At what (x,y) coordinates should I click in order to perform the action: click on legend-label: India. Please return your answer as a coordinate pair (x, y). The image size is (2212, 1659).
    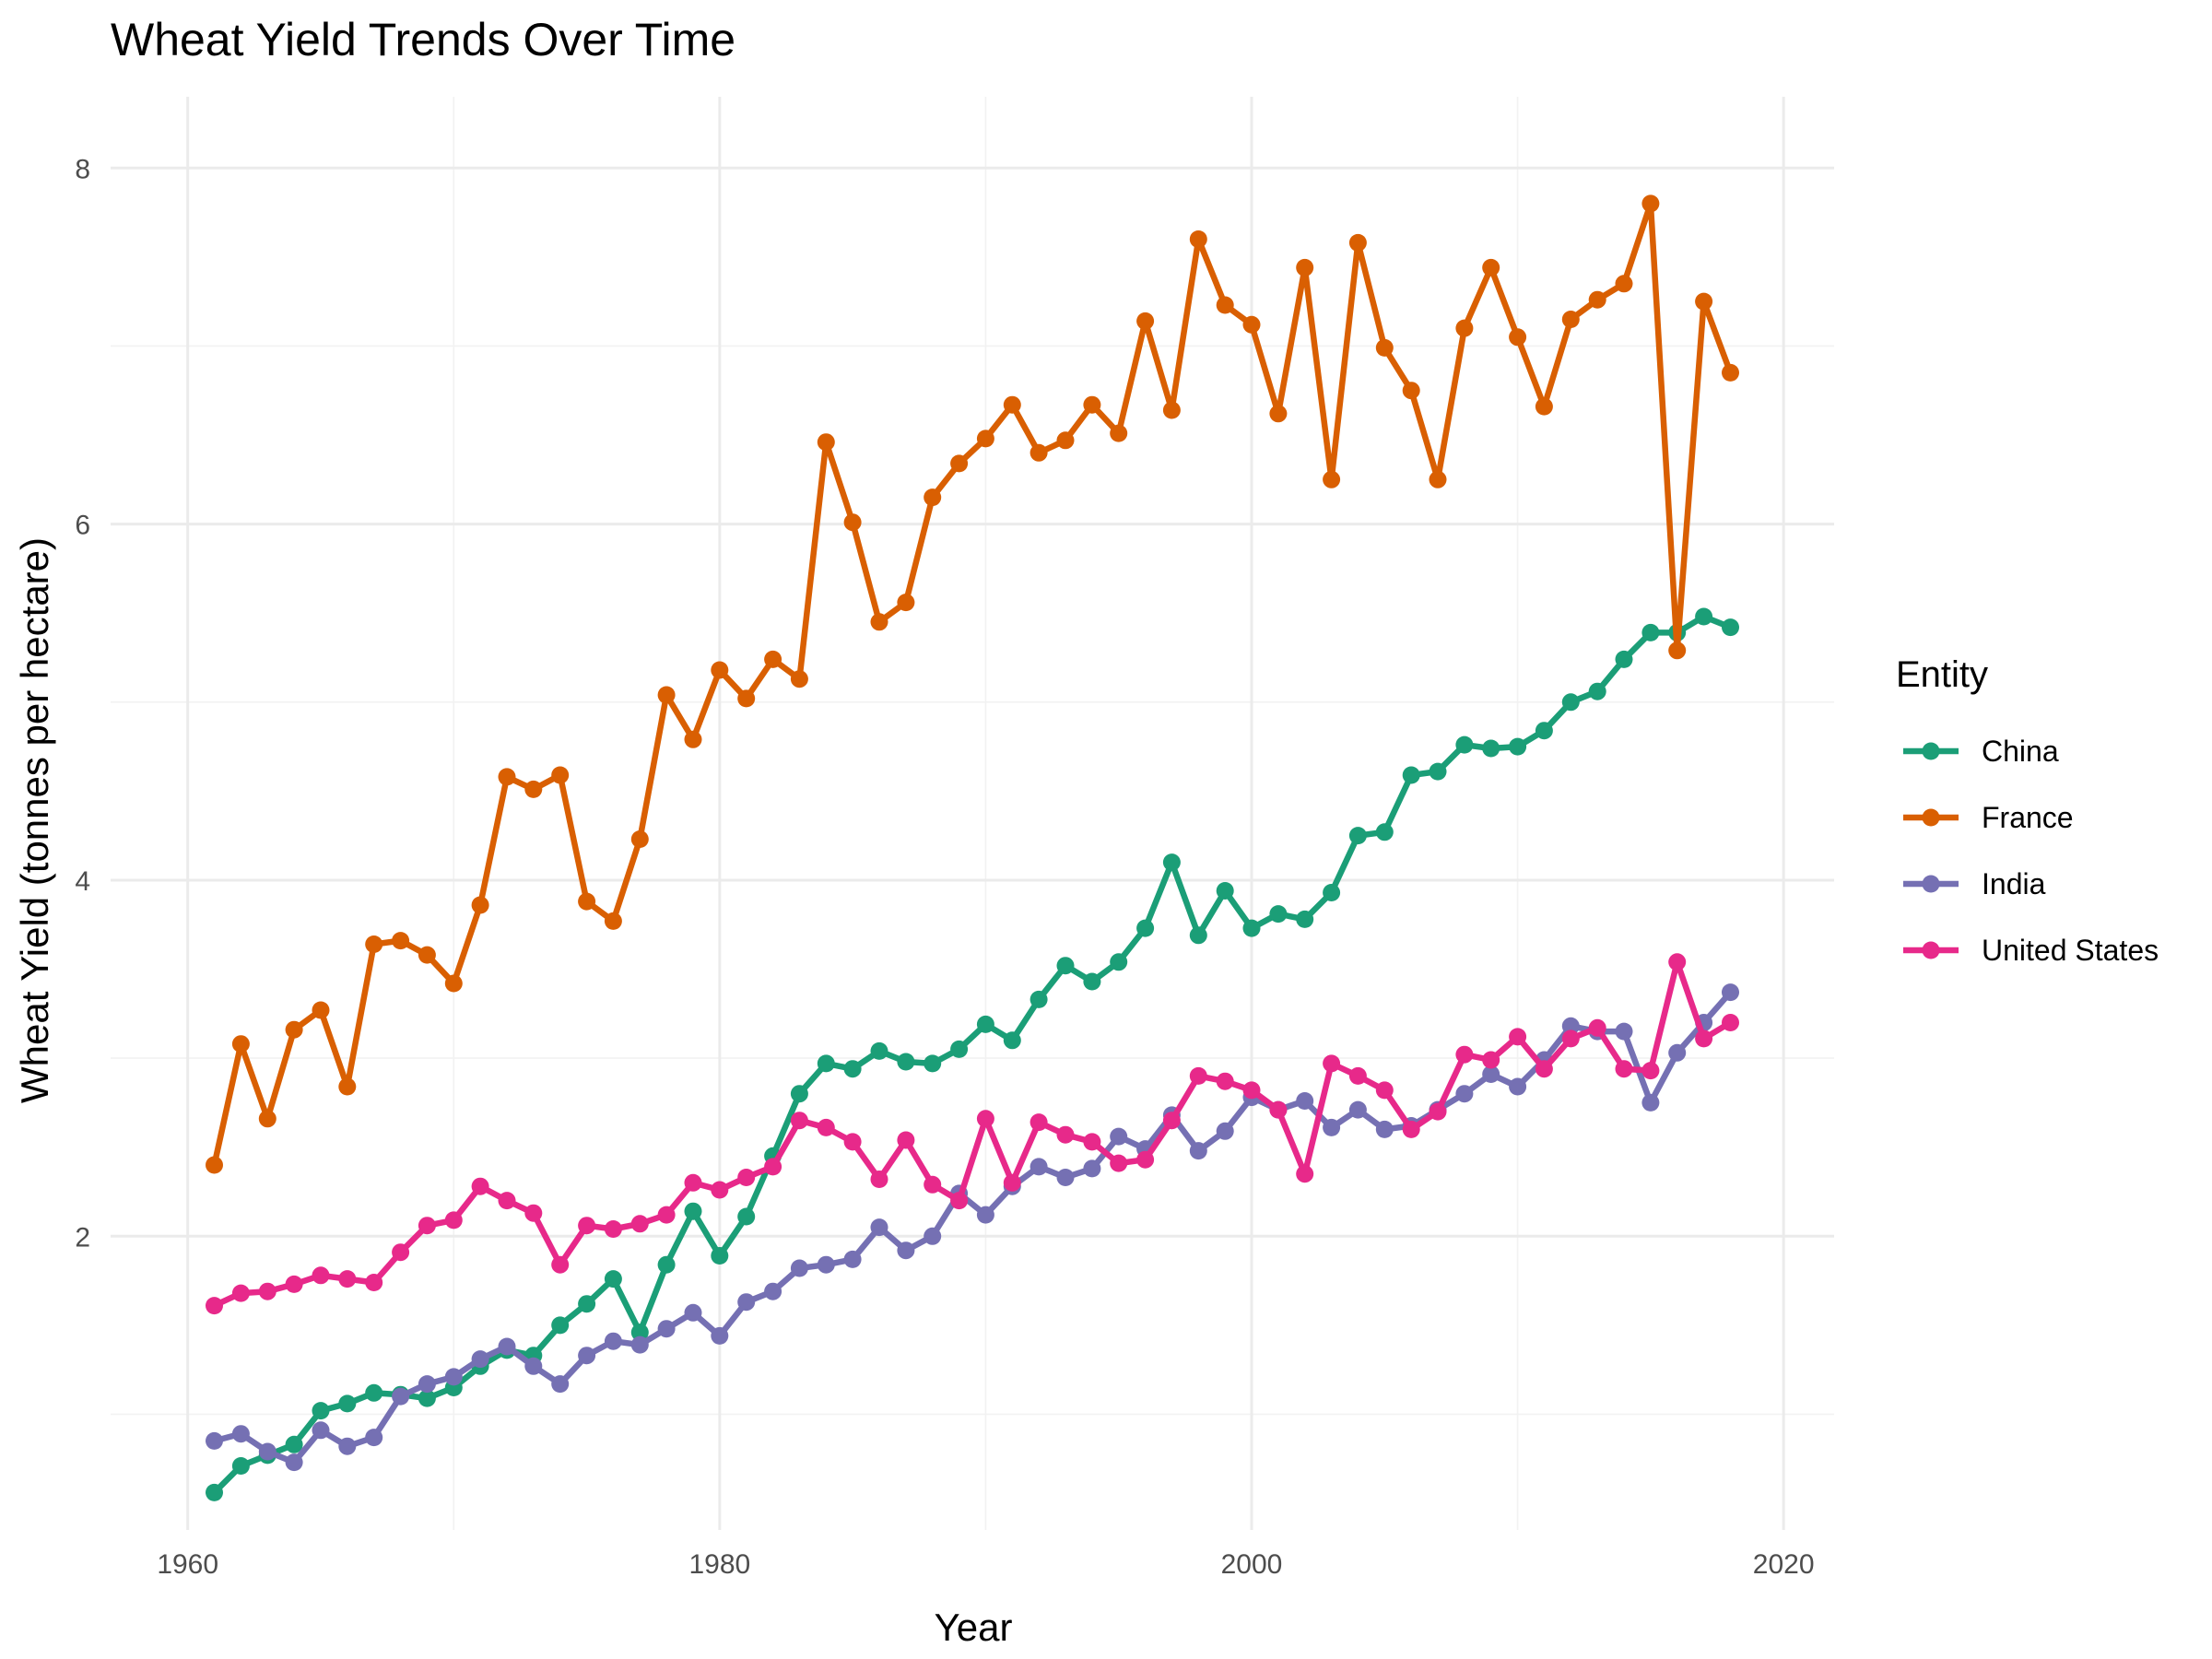
    Looking at the image, I should click on (2014, 883).